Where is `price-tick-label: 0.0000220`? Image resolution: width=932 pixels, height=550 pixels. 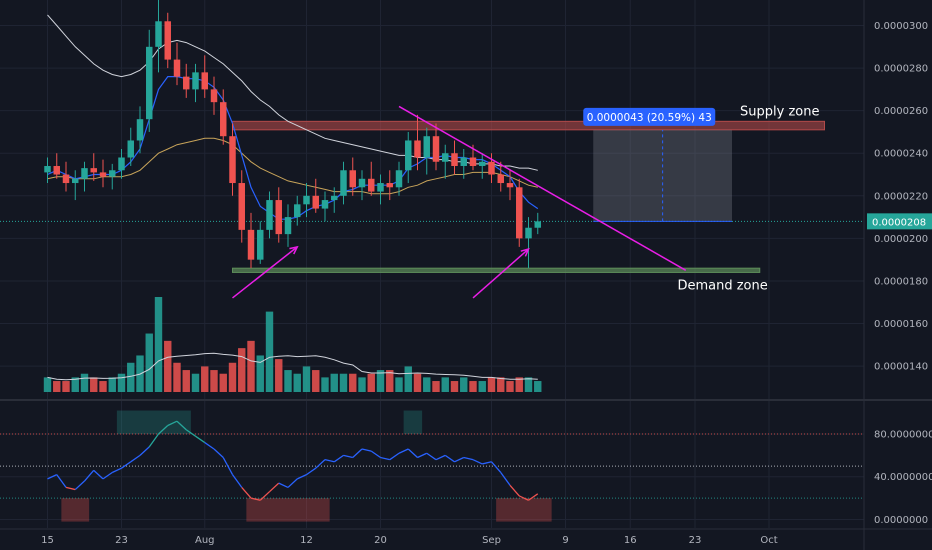 price-tick-label: 0.0000220 is located at coordinates (901, 196).